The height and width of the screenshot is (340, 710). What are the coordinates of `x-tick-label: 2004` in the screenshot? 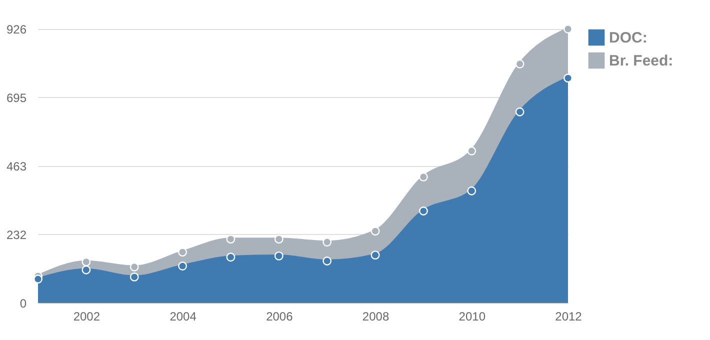 It's located at (183, 317).